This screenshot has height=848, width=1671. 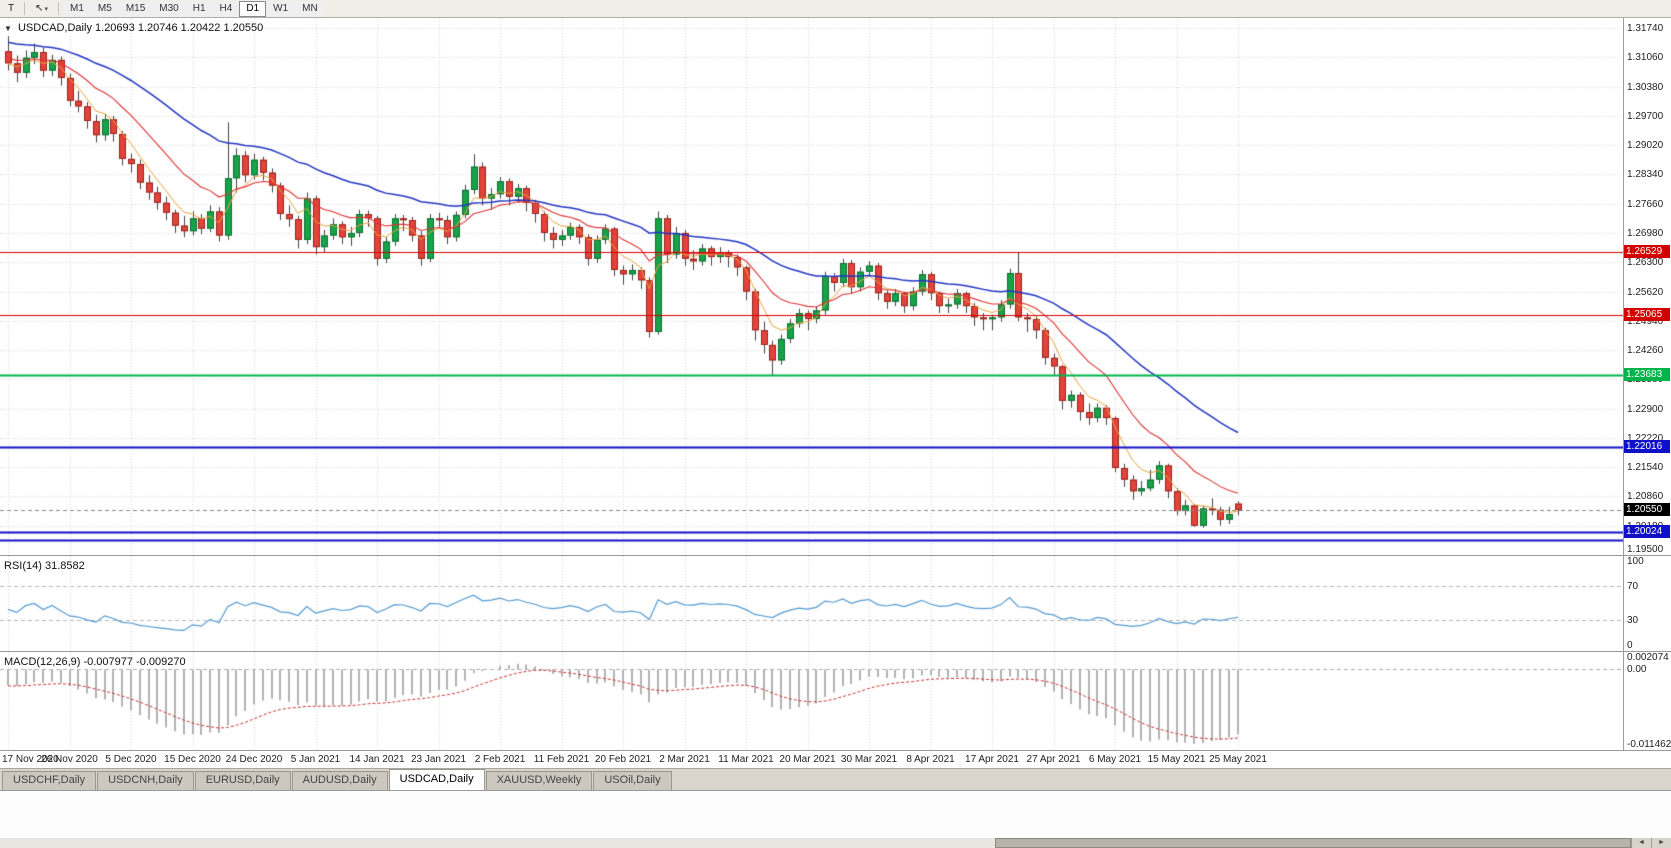 I want to click on axis-tick-label: 0.002074, so click(x=1648, y=657).